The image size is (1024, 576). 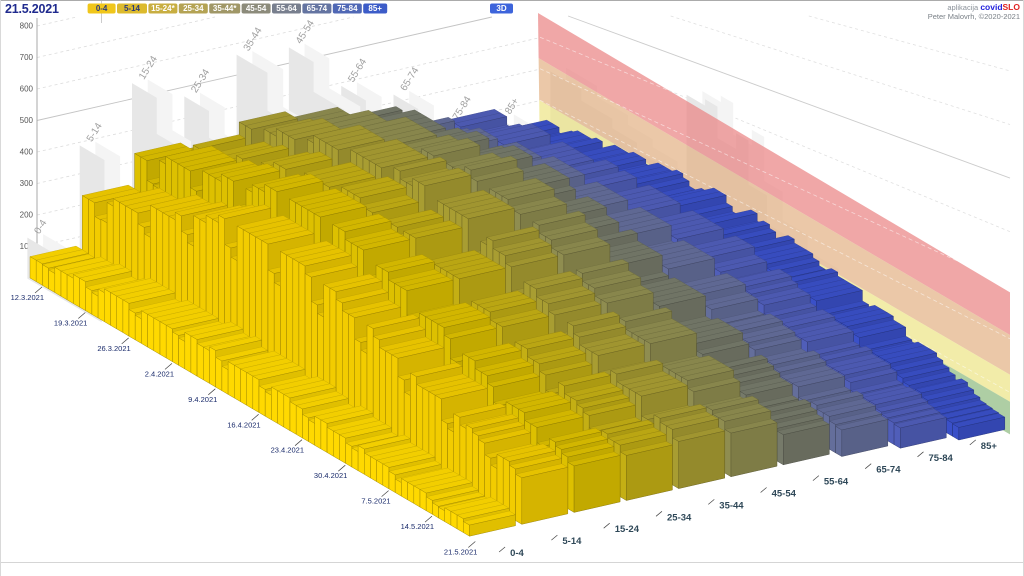 I want to click on svg-text: 2.4.2021, so click(x=159, y=373).